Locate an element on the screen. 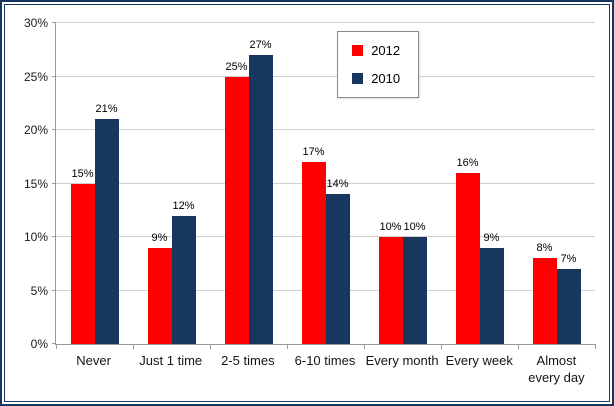 The width and height of the screenshot is (614, 406). bar-data-label: 8% is located at coordinates (544, 248).